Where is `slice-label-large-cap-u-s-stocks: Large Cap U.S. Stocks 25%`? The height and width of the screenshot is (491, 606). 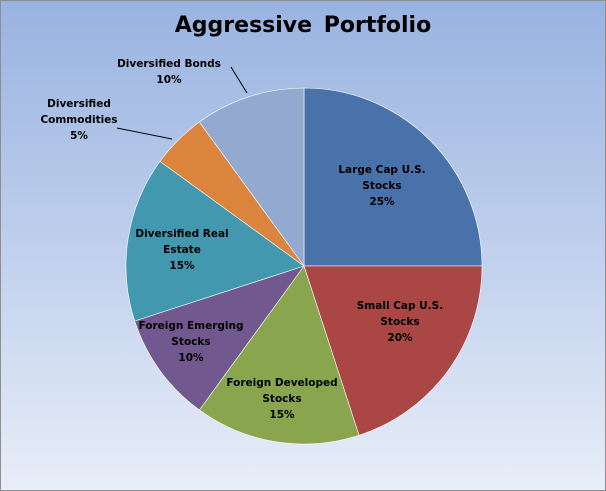 slice-label-large-cap-u-s-stocks: Large Cap U.S. Stocks 25% is located at coordinates (381, 186).